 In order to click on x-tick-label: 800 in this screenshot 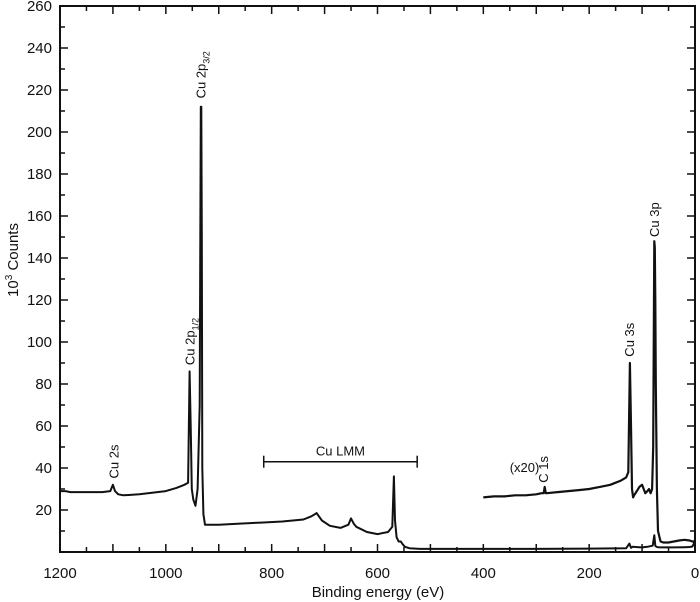, I will do `click(271, 573)`.